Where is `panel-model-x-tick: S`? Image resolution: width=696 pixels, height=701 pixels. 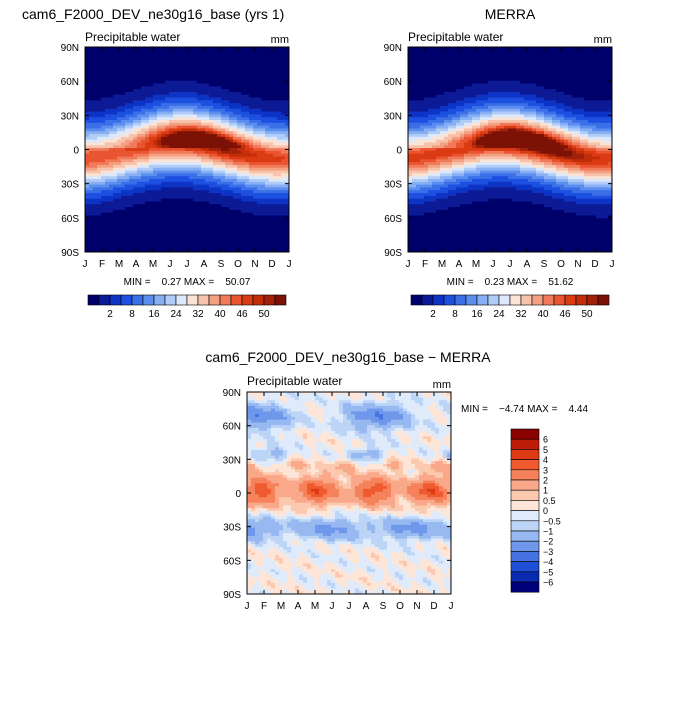 panel-model-x-tick: S is located at coordinates (221, 264).